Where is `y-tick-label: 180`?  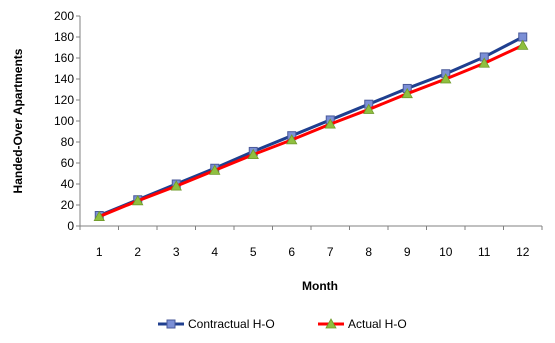 y-tick-label: 180 is located at coordinates (64, 37).